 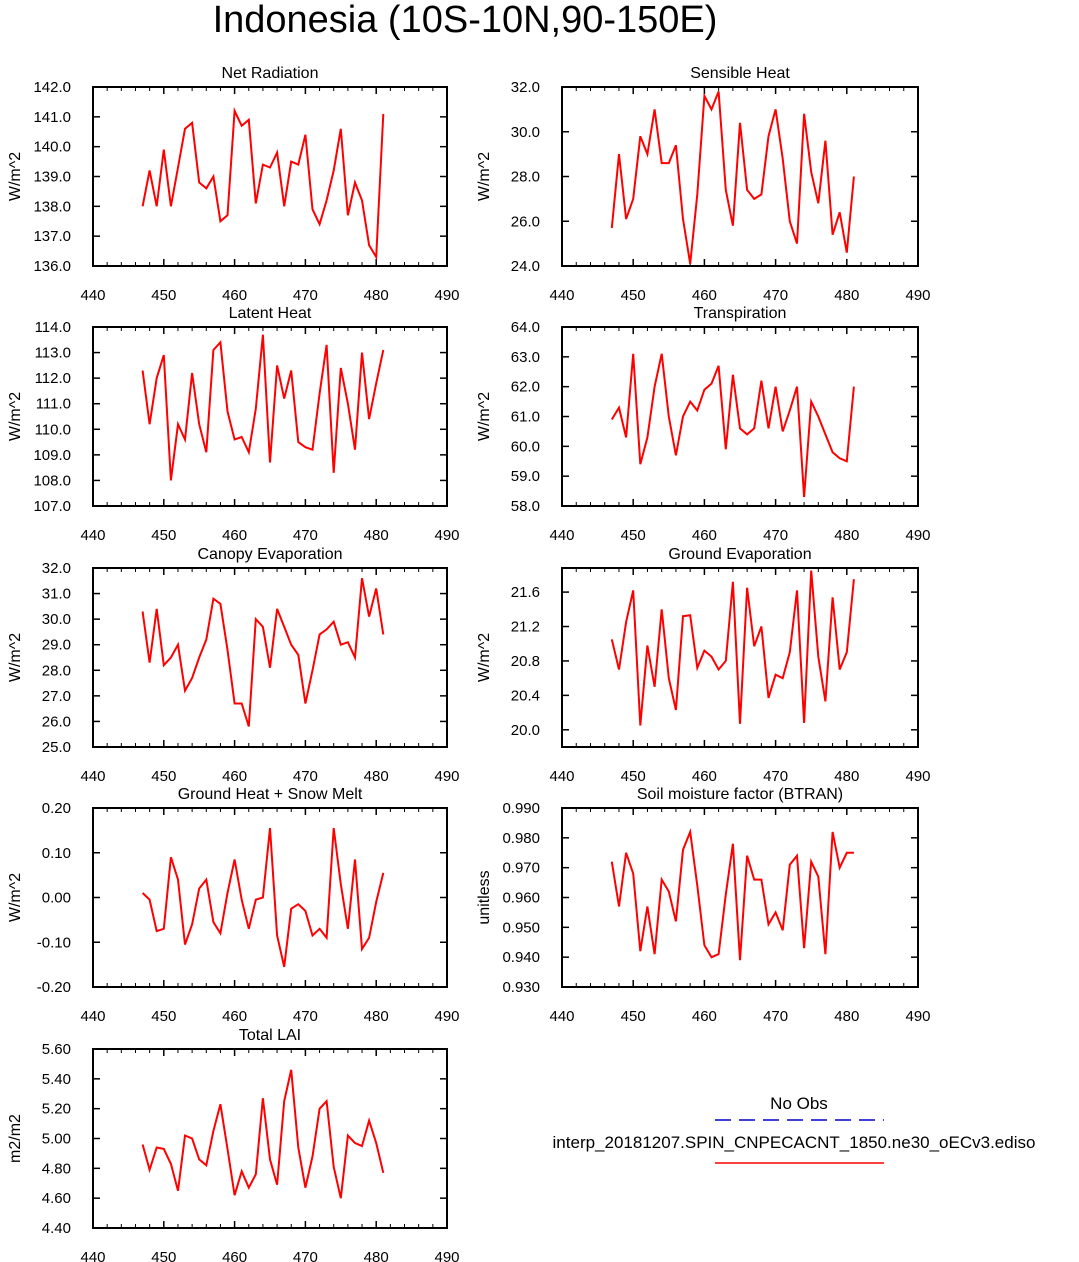 I want to click on y-tick-label: 31.0, so click(x=56, y=594).